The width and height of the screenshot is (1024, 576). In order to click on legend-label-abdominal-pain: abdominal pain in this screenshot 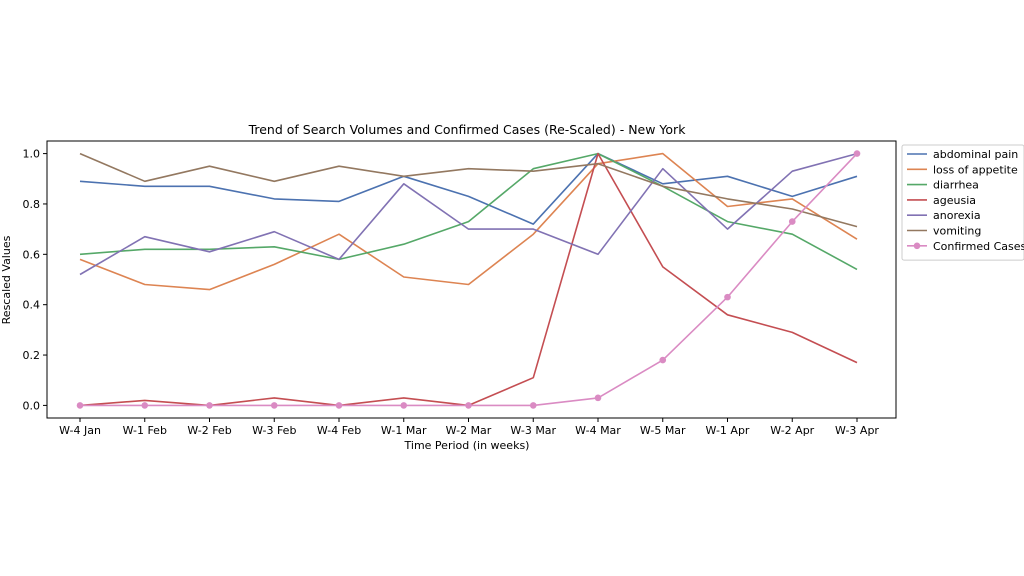, I will do `click(975, 154)`.